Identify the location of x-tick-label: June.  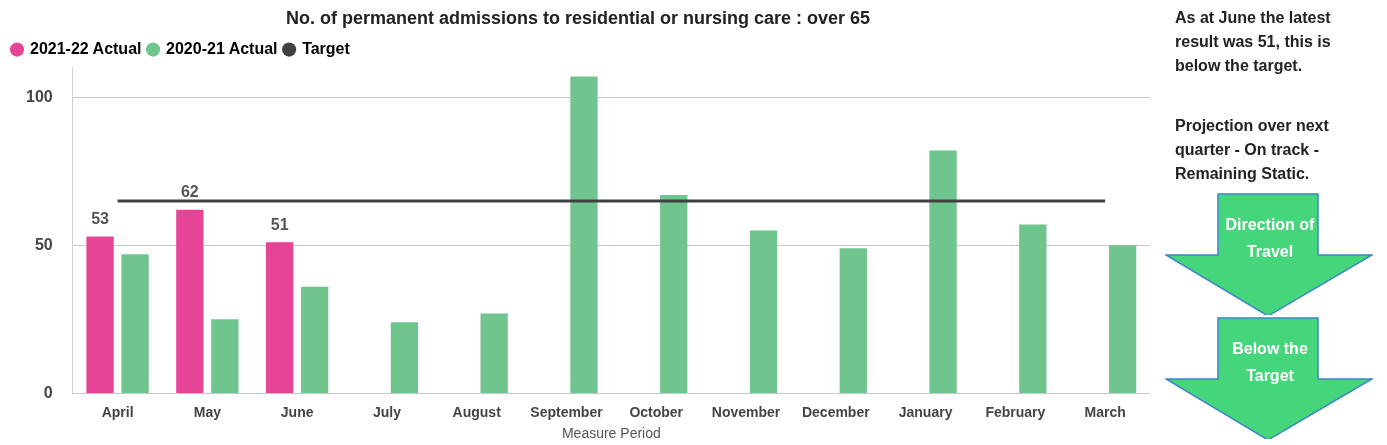
(297, 411).